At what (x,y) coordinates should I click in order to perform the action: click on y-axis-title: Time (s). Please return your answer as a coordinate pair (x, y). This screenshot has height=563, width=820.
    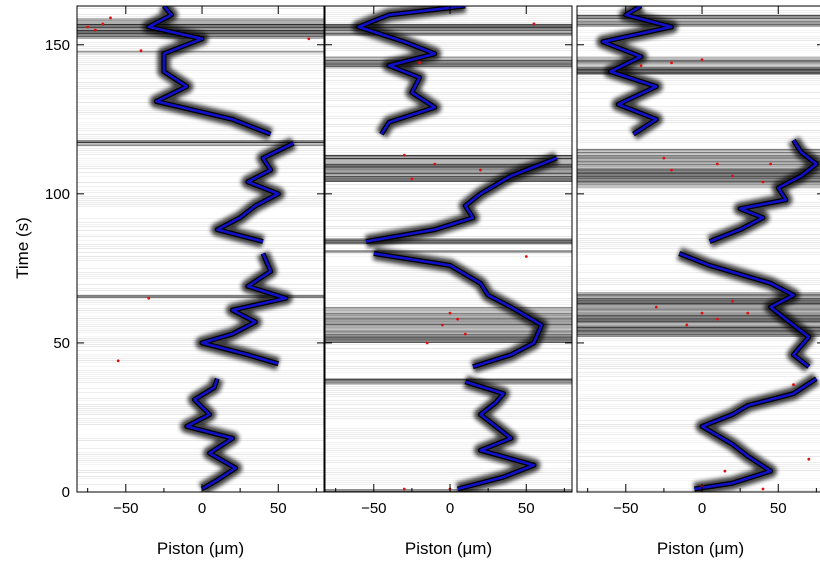
    Looking at the image, I should click on (22, 248).